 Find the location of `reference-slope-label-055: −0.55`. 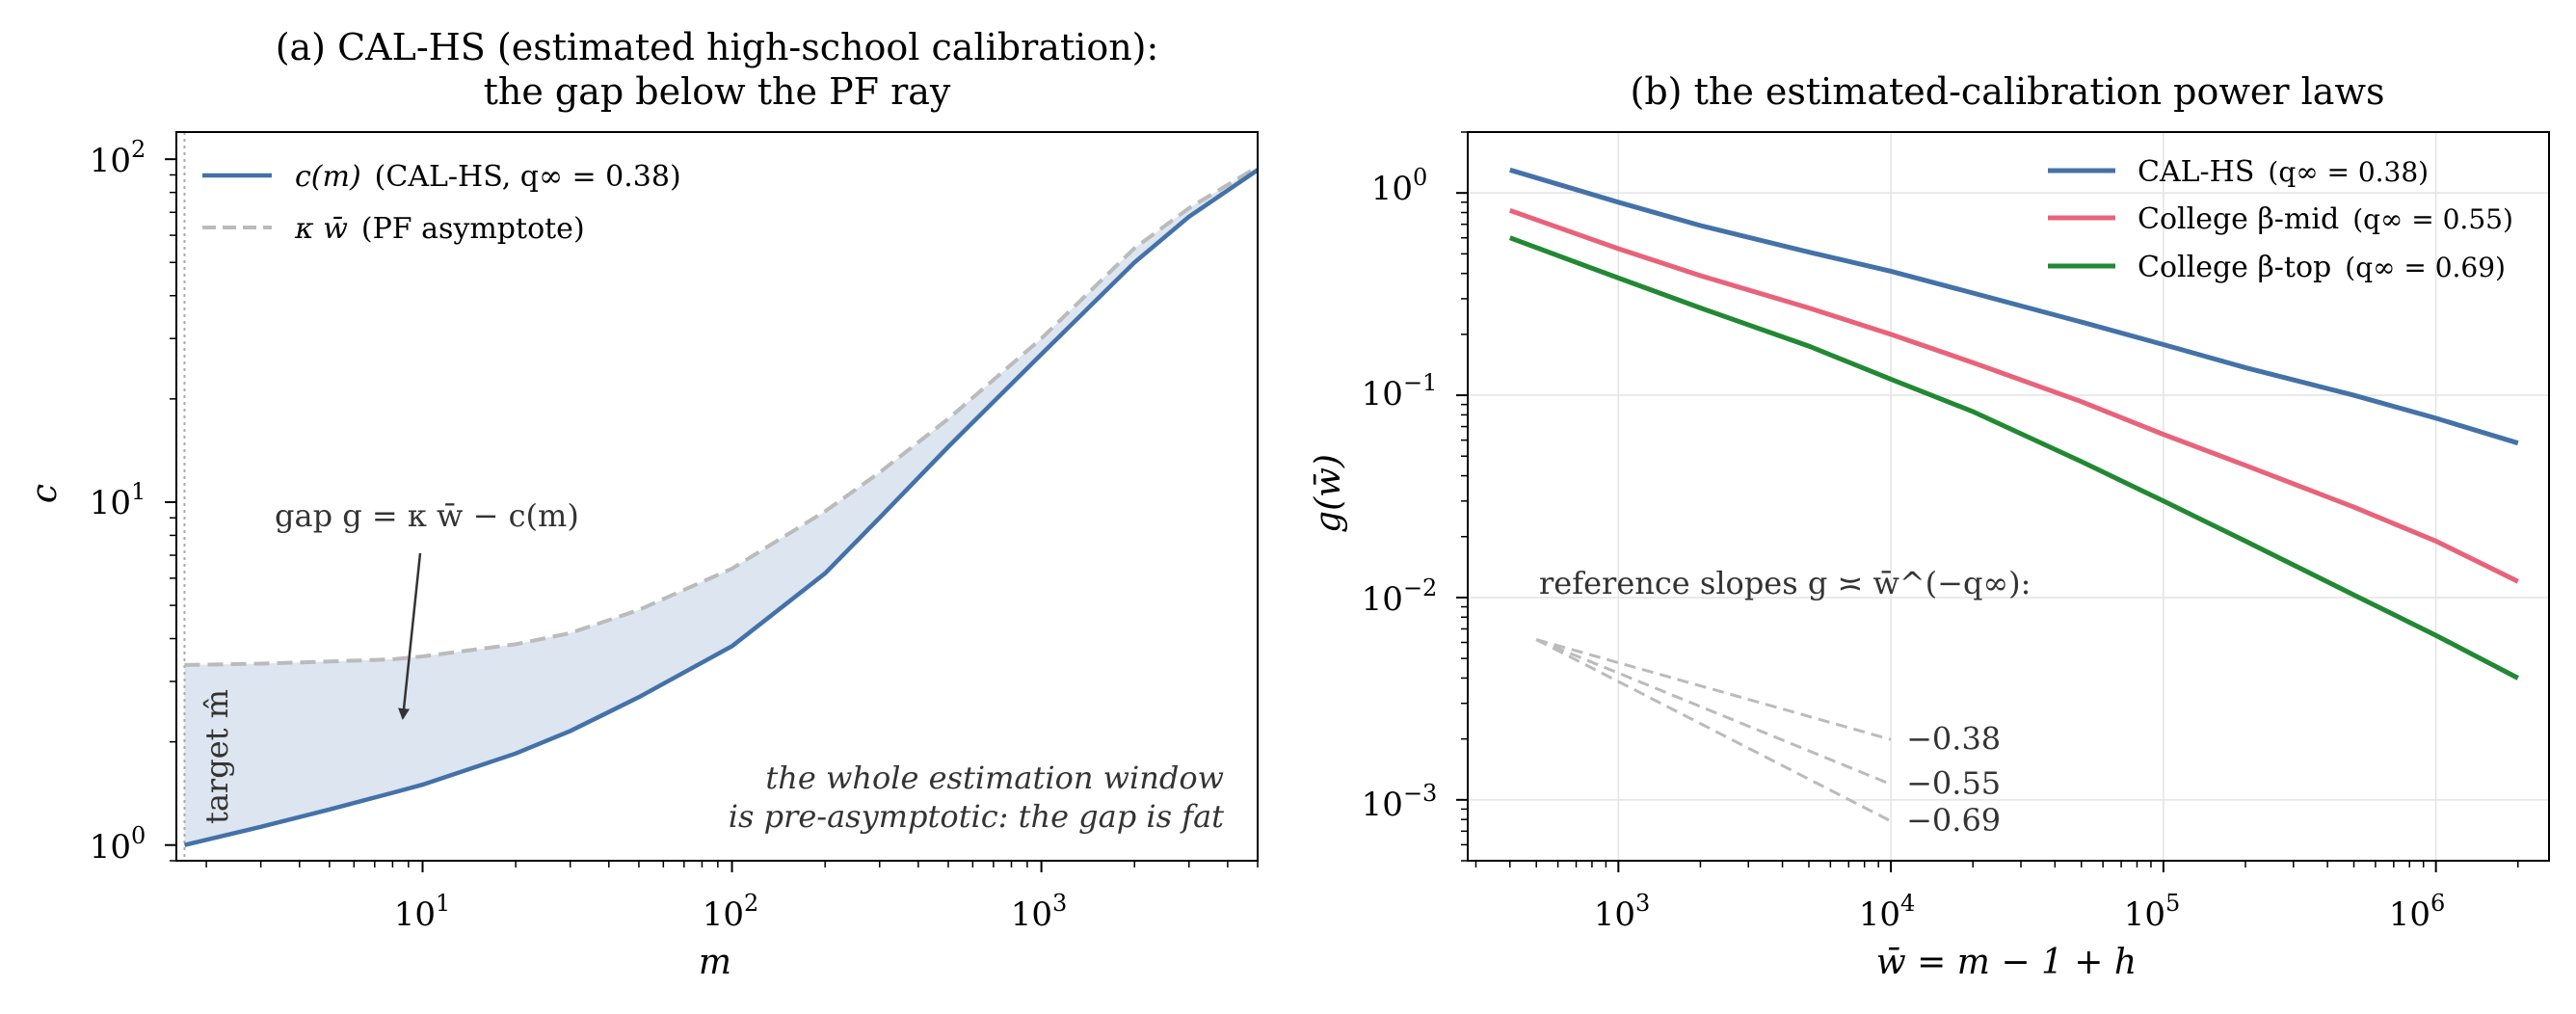

reference-slope-label-055: −0.55 is located at coordinates (1953, 783).